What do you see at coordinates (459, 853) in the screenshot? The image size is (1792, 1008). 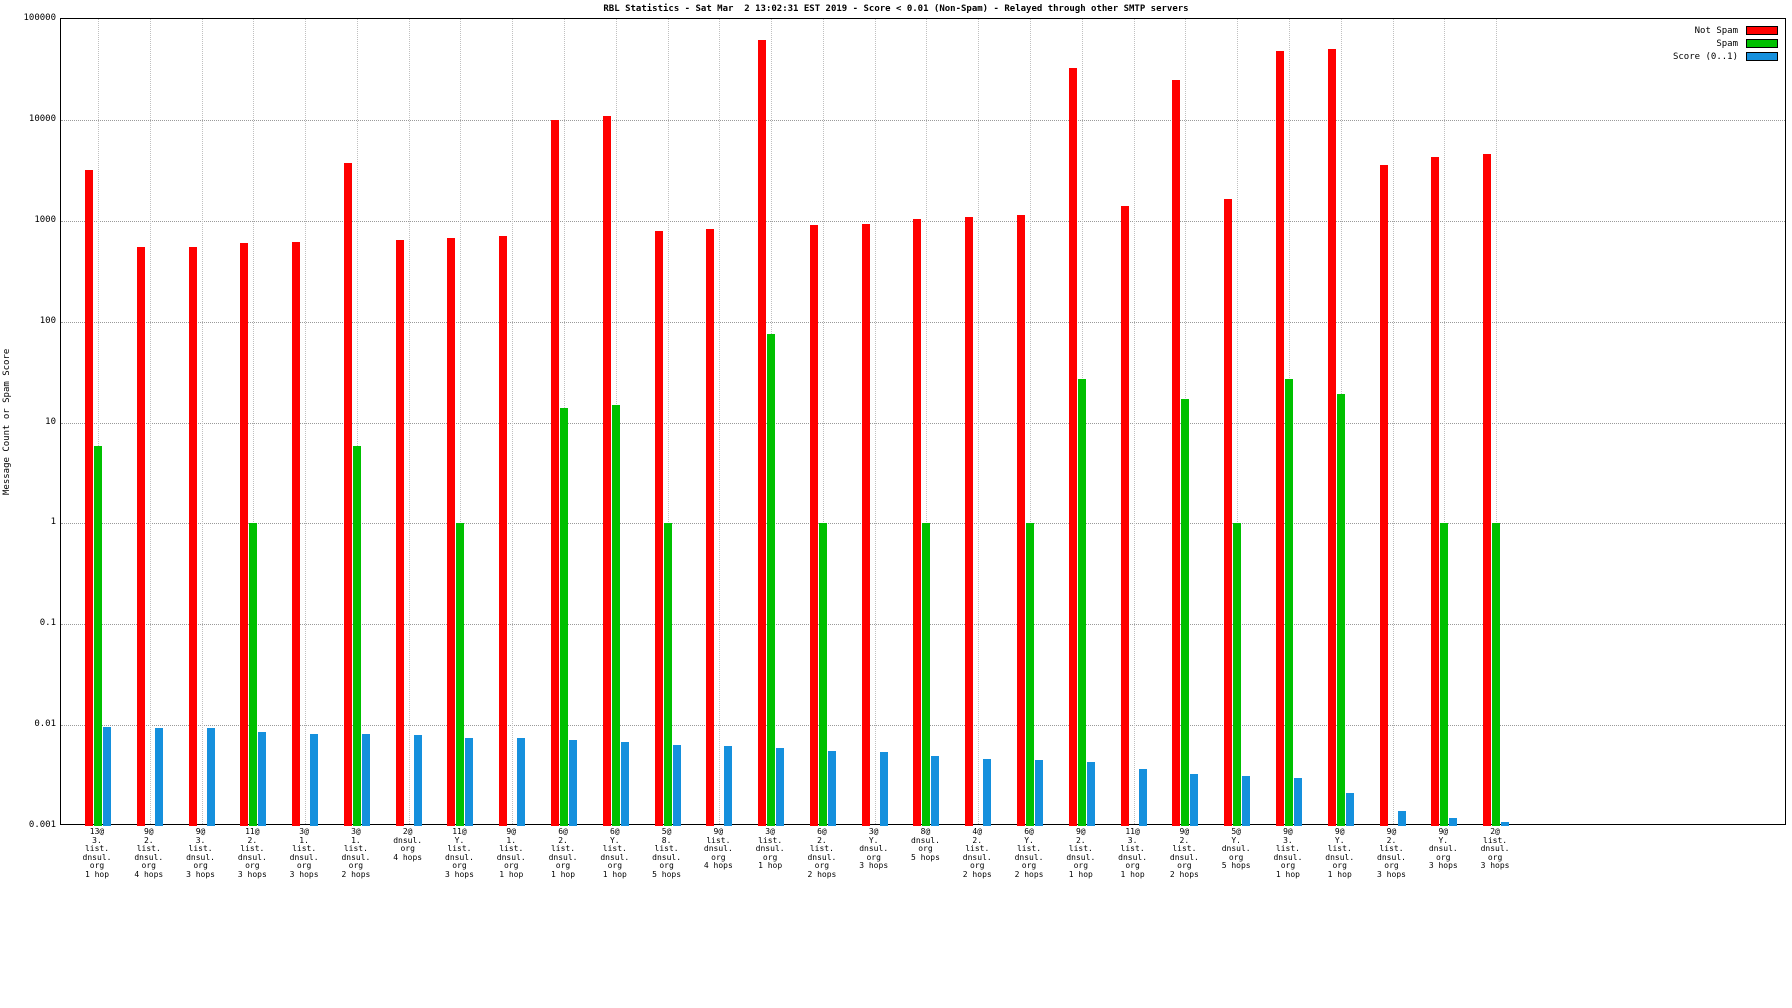 I see `x-tick-label: 11@ Y. list. dnsul. org 3 hops` at bounding box center [459, 853].